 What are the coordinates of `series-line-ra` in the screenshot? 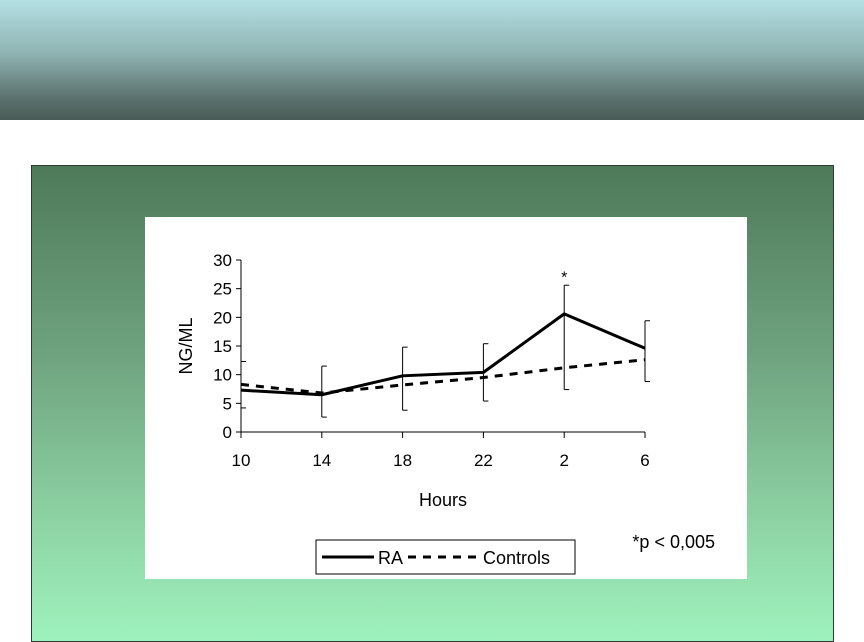 It's located at (443, 354).